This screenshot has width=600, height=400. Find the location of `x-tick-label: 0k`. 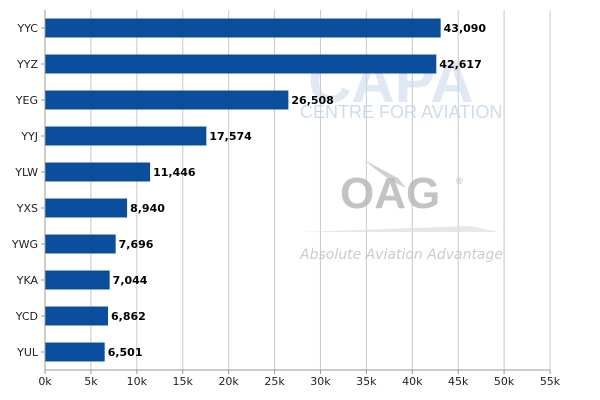

x-tick-label: 0k is located at coordinates (45, 381).